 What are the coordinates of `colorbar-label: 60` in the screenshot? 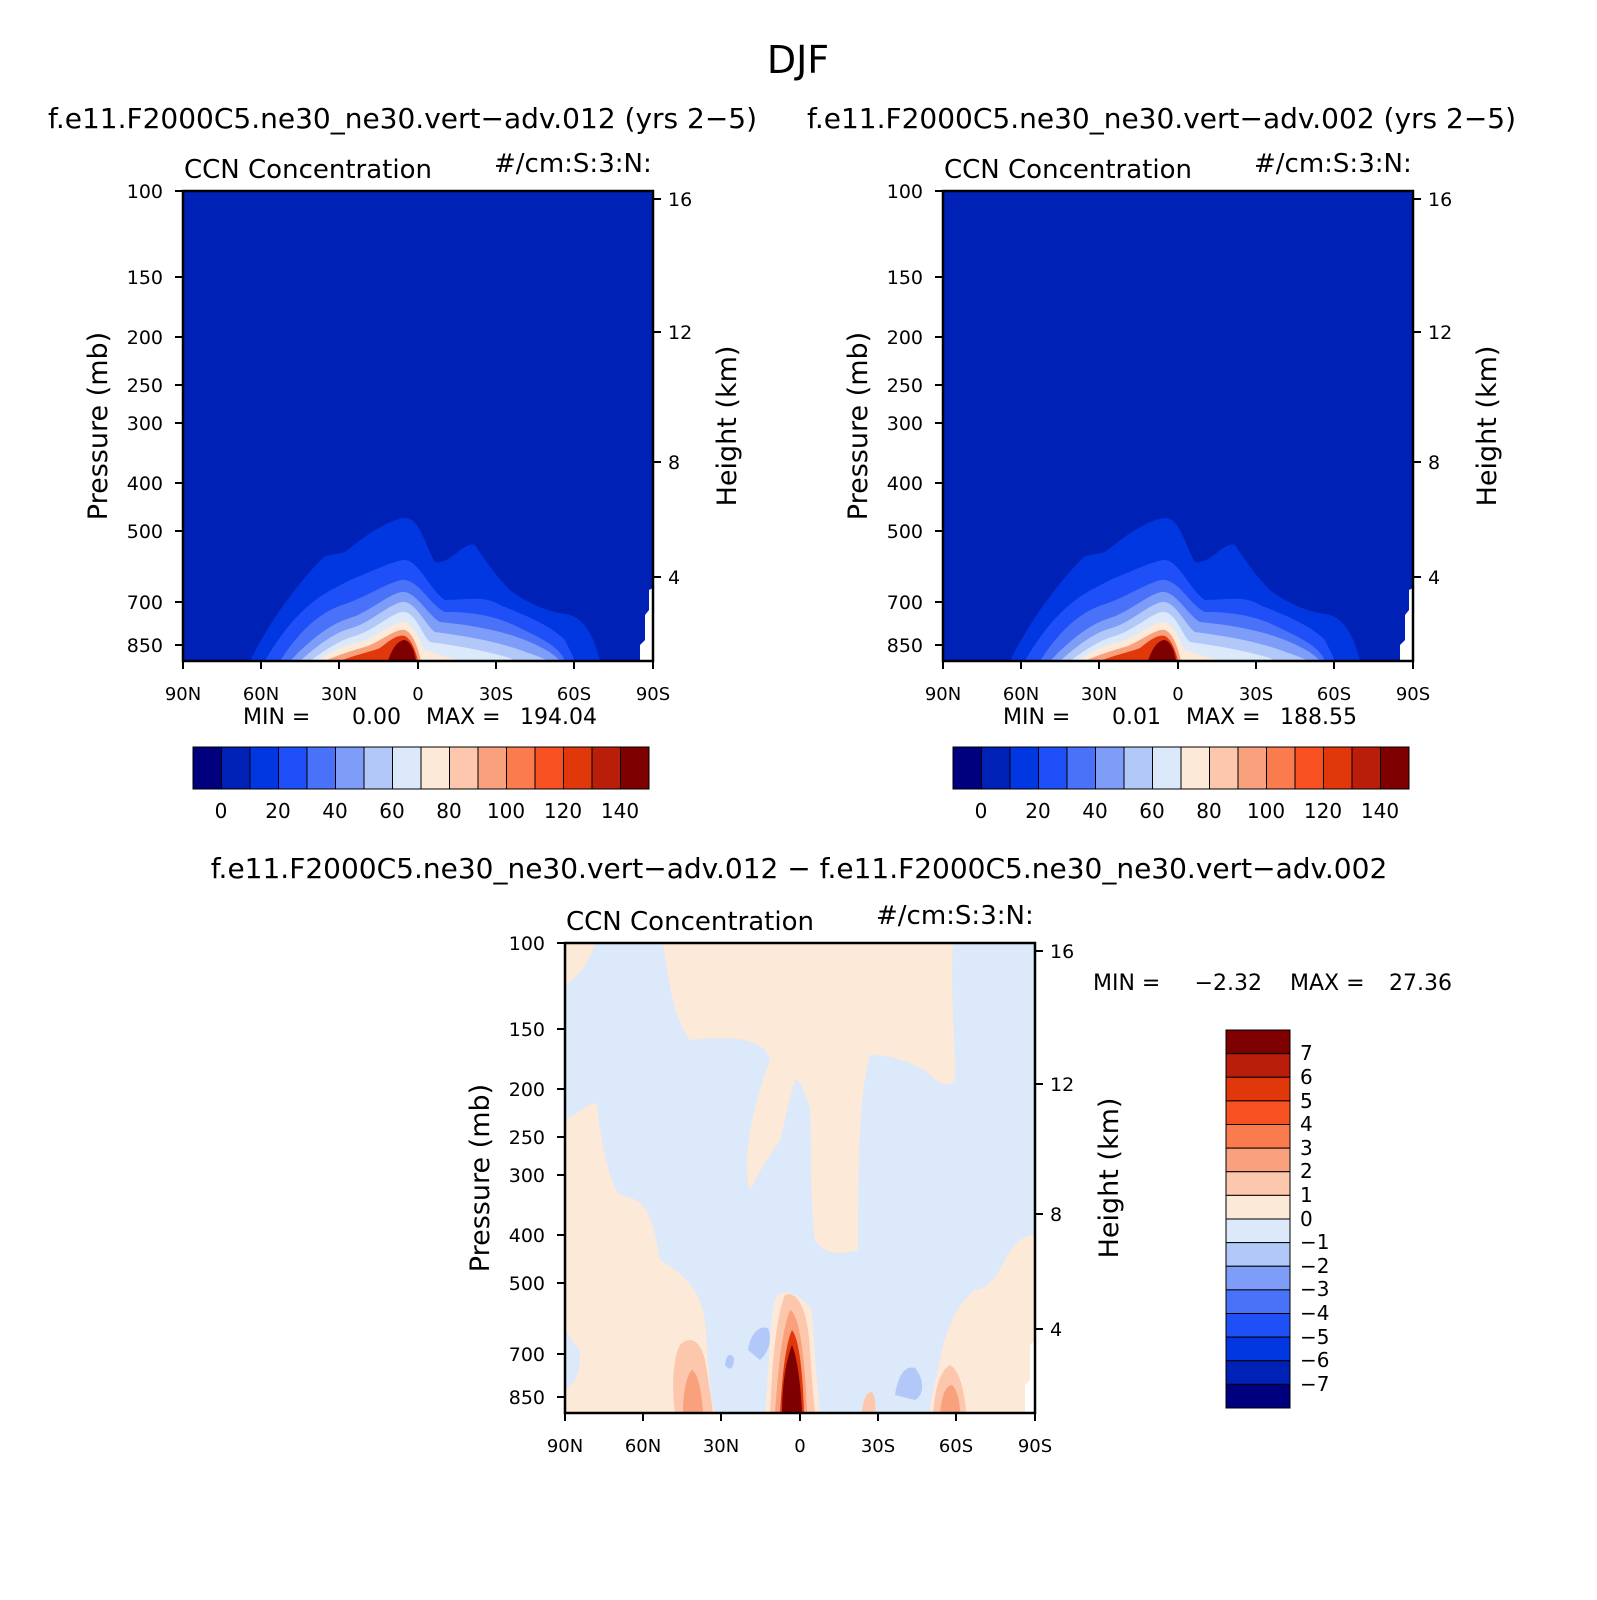 It's located at (391, 811).